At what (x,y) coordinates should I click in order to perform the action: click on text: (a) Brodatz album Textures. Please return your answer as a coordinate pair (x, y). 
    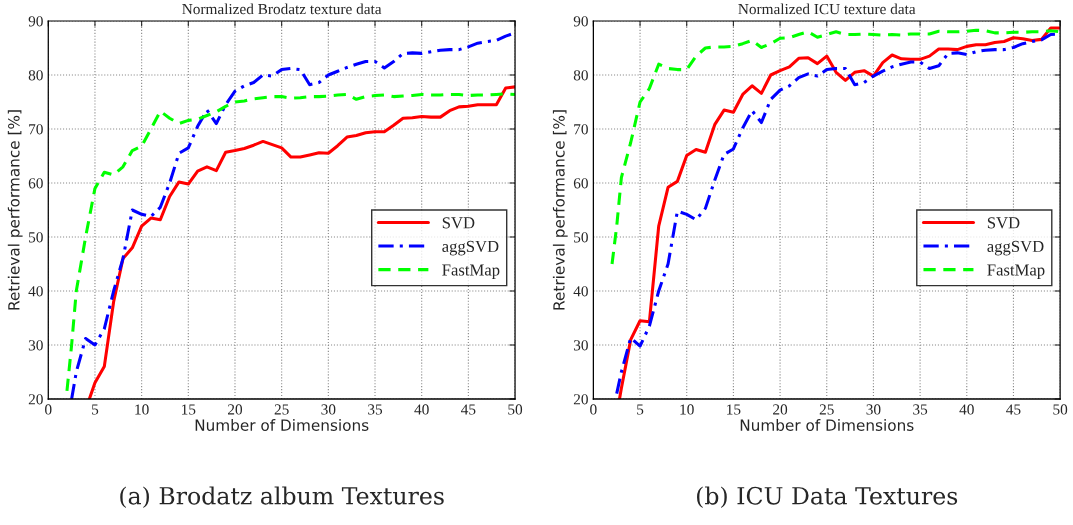
    Looking at the image, I should click on (282, 497).